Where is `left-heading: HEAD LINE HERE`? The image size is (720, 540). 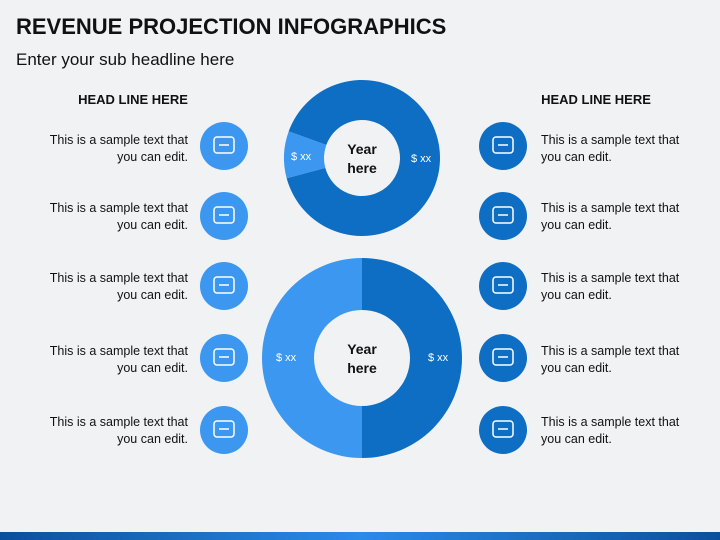
left-heading: HEAD LINE HERE is located at coordinates (133, 99).